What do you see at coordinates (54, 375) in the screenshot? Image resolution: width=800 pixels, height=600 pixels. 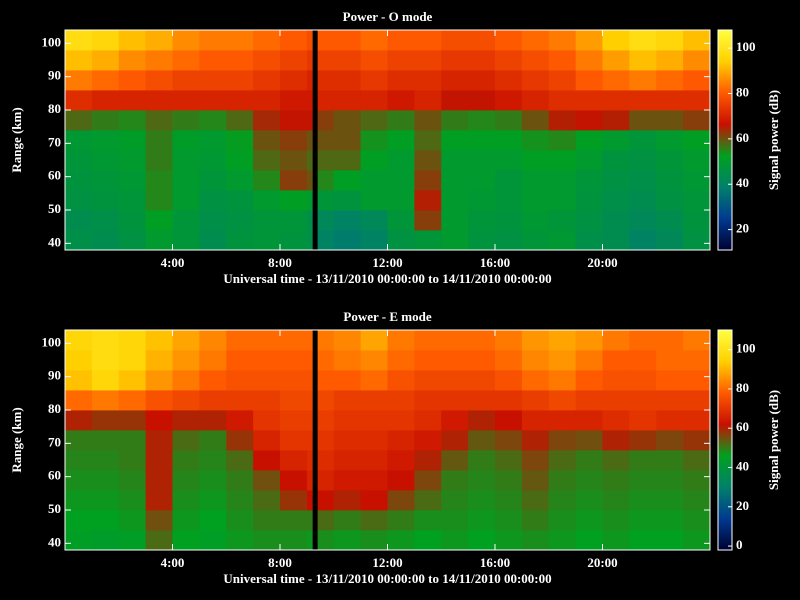 I see `y-tick-label: 90` at bounding box center [54, 375].